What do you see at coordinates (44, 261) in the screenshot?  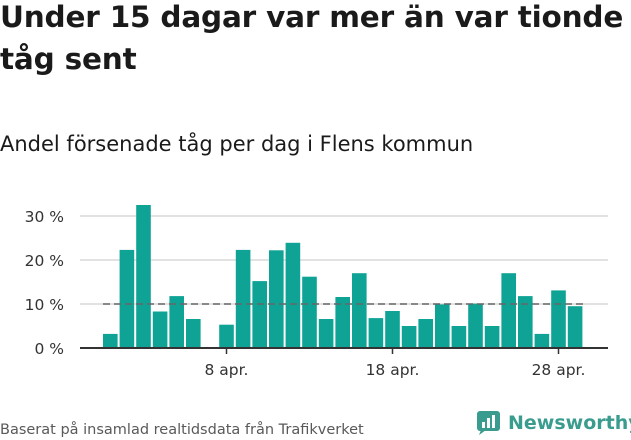 I see `y-tick-label: 20 %` at bounding box center [44, 261].